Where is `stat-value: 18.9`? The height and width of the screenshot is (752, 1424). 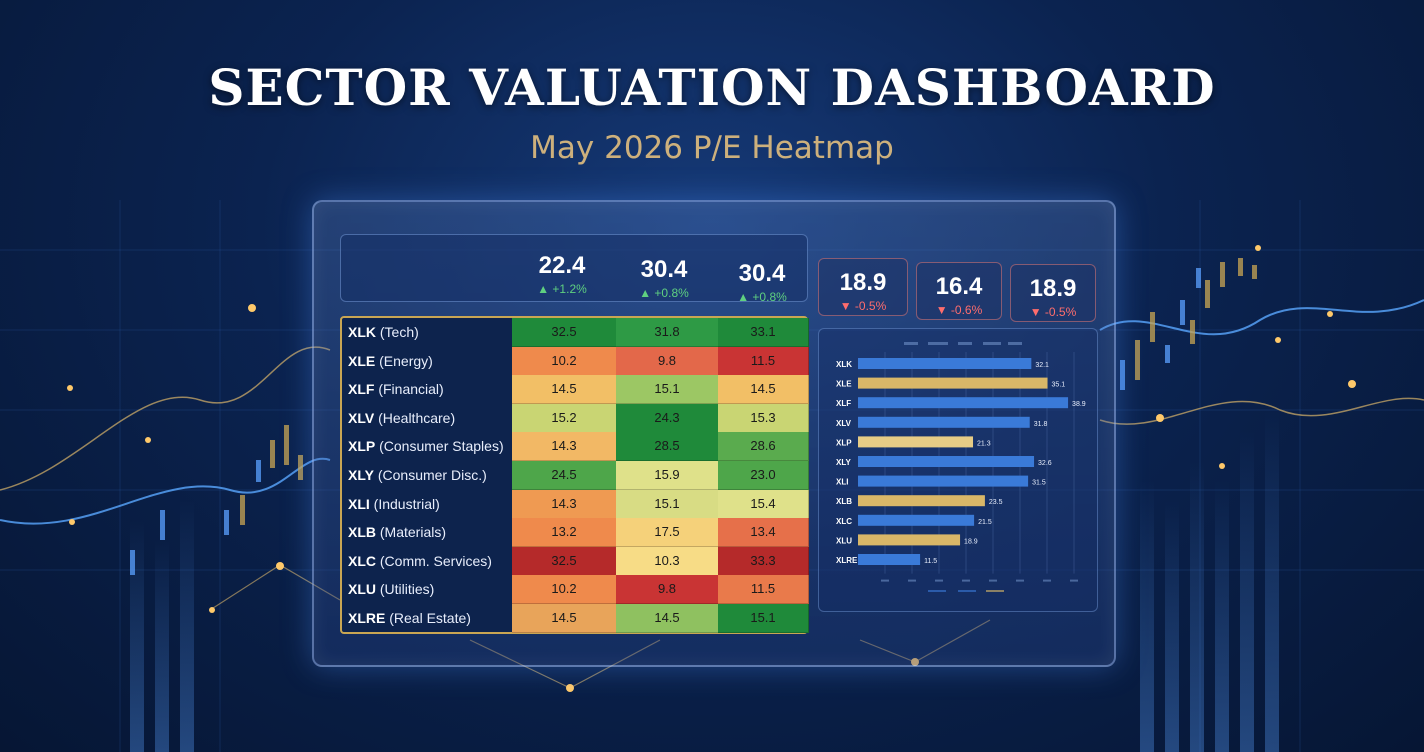 stat-value: 18.9 is located at coordinates (1053, 288).